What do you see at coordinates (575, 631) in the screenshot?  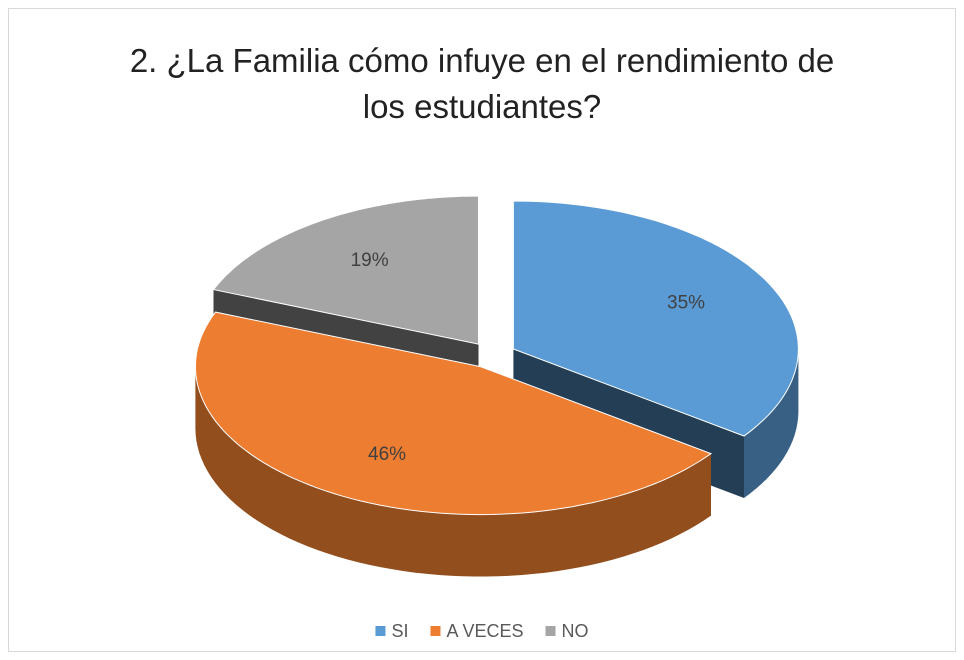 I see `legend-label: NO` at bounding box center [575, 631].